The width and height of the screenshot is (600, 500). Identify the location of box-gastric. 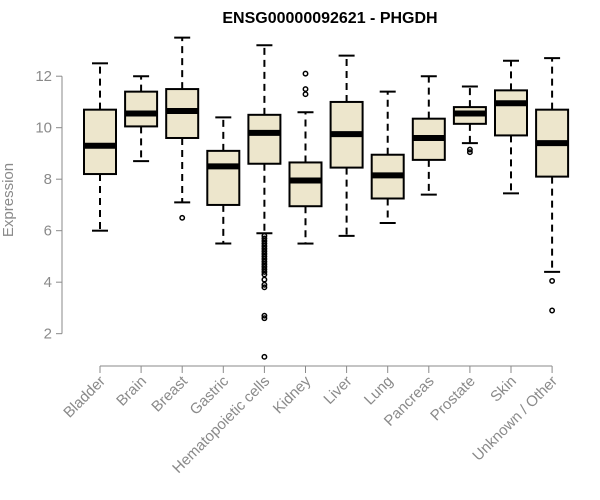
(223, 180).